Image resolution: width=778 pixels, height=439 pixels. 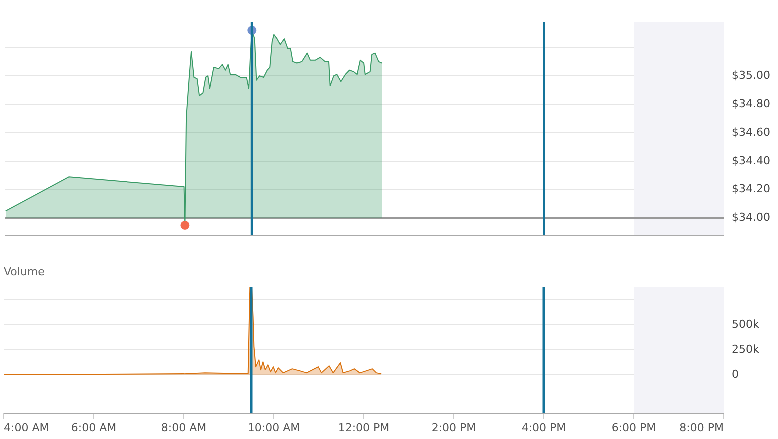 What do you see at coordinates (94, 427) in the screenshot?
I see `x-tick-label: 6:00 AM` at bounding box center [94, 427].